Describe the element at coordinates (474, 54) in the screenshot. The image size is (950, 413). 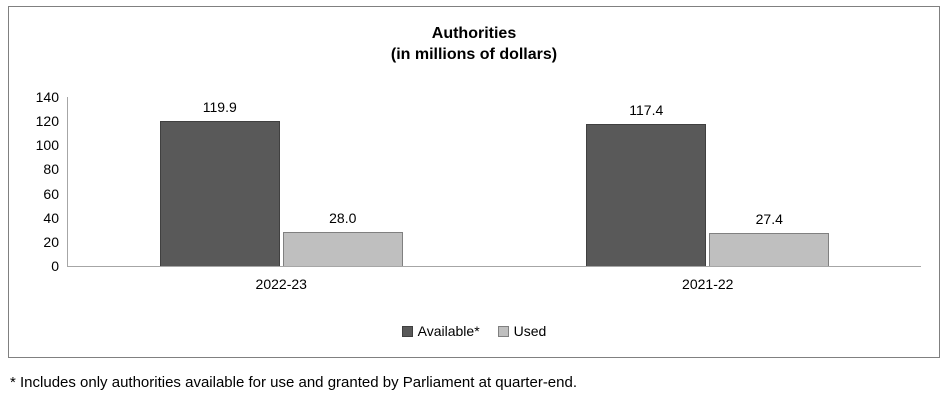
I see `chart-title-line2: (in millions of dollars)` at that location.